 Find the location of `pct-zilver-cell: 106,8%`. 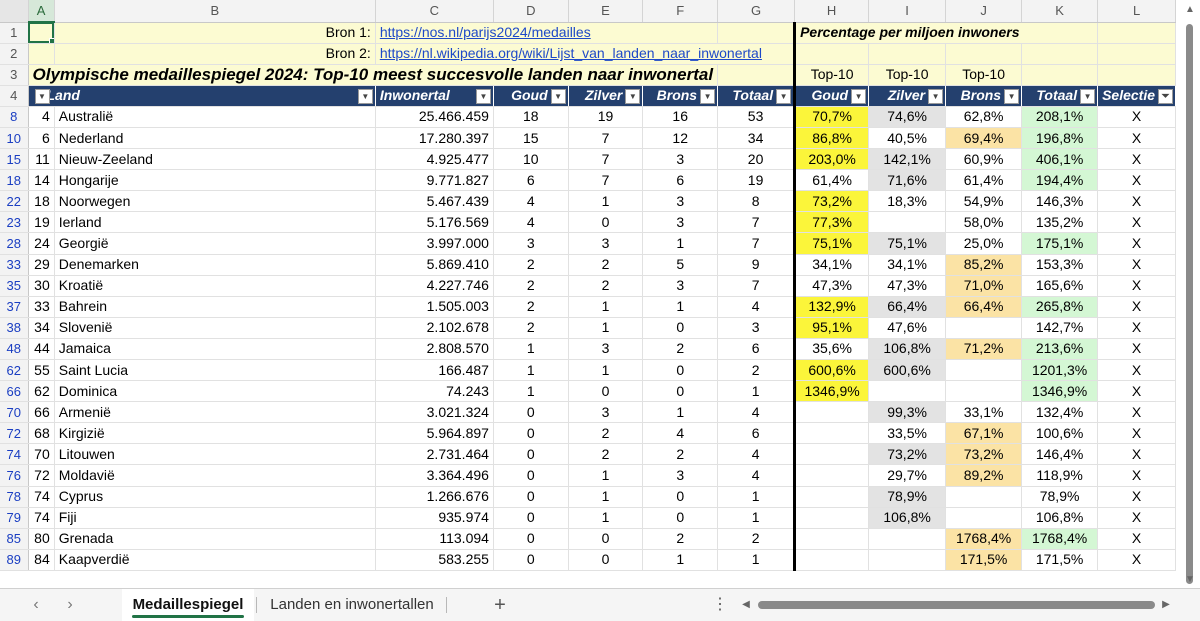

pct-zilver-cell: 106,8% is located at coordinates (907, 518).